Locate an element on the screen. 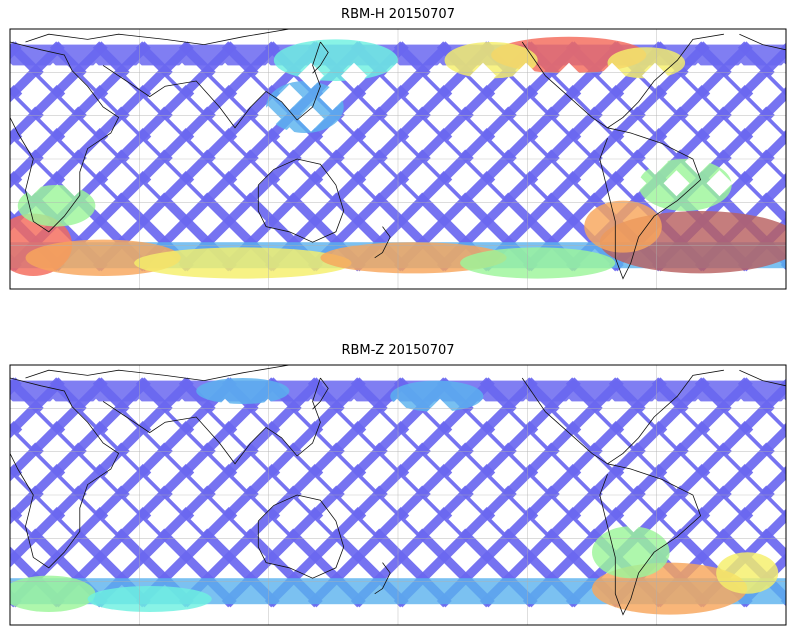 Image resolution: width=794 pixels, height=633 pixels. panel-1-title: RBM-H 20150707 is located at coordinates (398, 14).